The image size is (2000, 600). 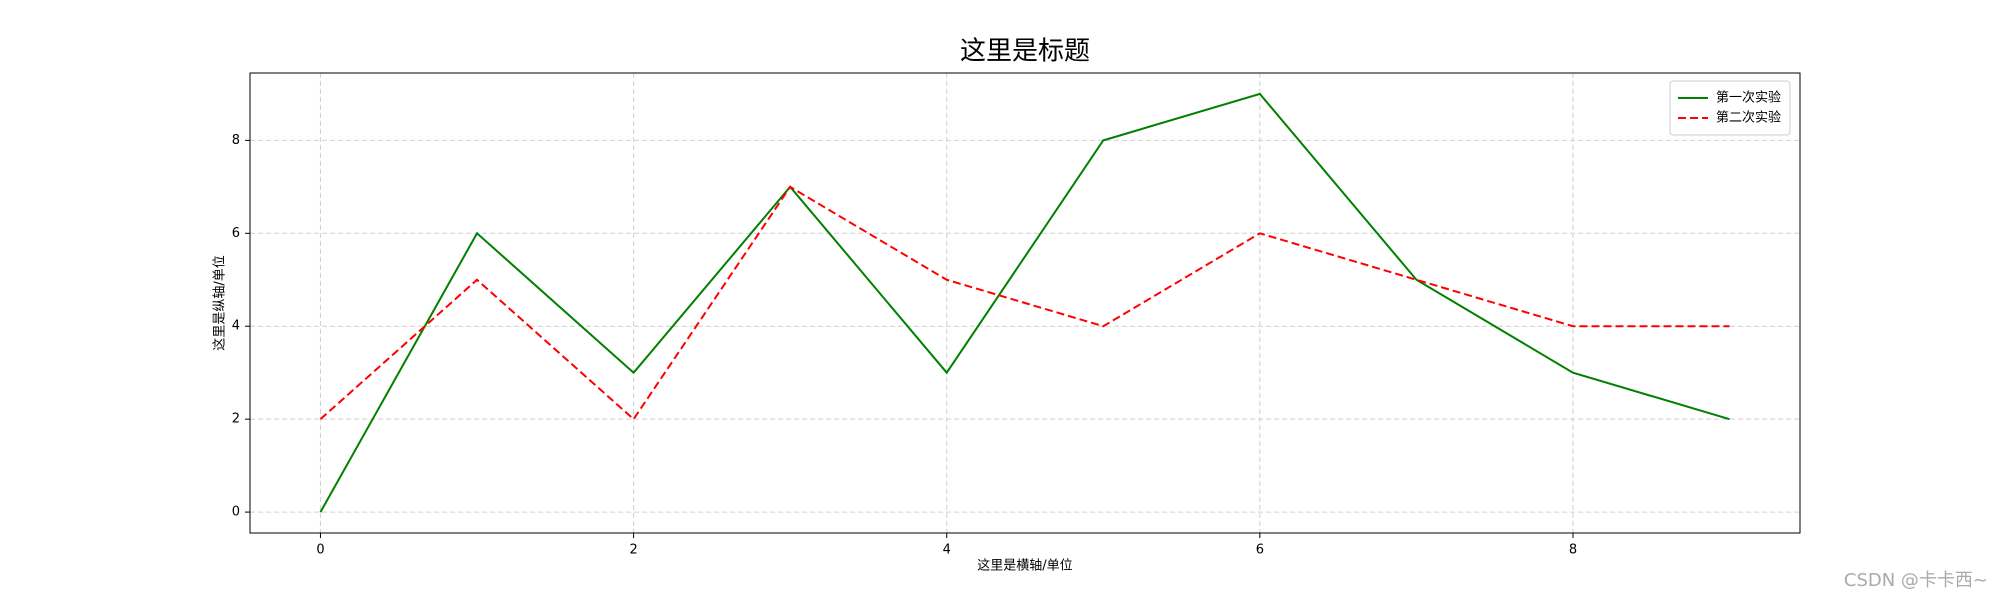 What do you see at coordinates (320, 550) in the screenshot?
I see `x-tick-label: 0` at bounding box center [320, 550].